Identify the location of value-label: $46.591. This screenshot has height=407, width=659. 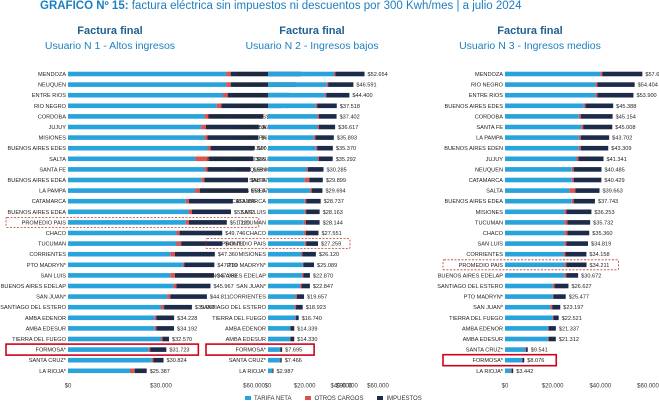
(366, 86).